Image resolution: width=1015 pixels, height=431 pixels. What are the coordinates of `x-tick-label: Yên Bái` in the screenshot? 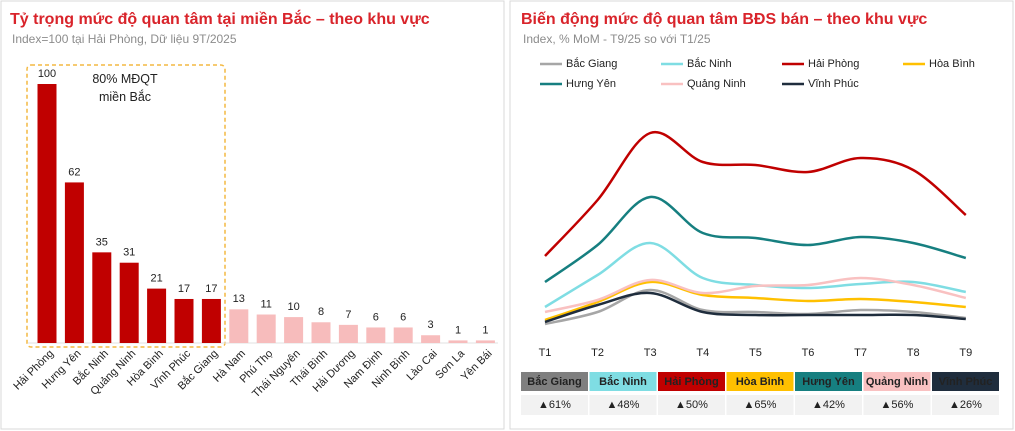 It's located at (477, 366).